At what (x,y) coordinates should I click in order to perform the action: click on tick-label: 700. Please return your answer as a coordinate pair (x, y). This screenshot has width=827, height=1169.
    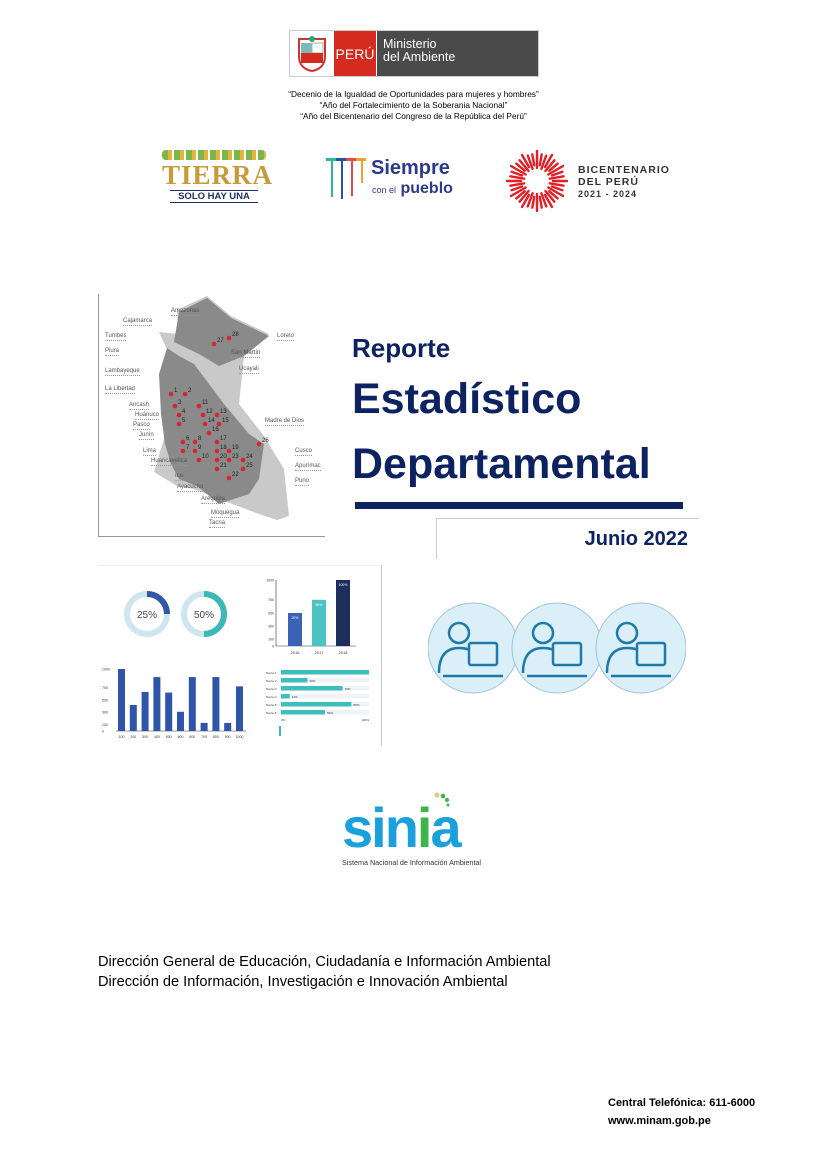
    Looking at the image, I should click on (204, 737).